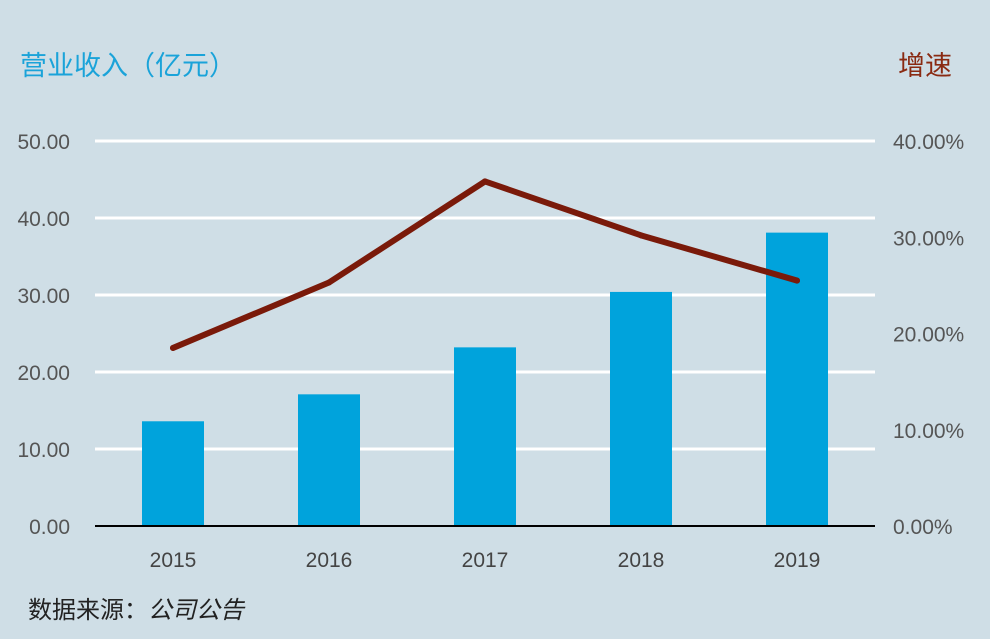 The height and width of the screenshot is (639, 990). What do you see at coordinates (43, 219) in the screenshot?
I see `left-tick-label: 40.00` at bounding box center [43, 219].